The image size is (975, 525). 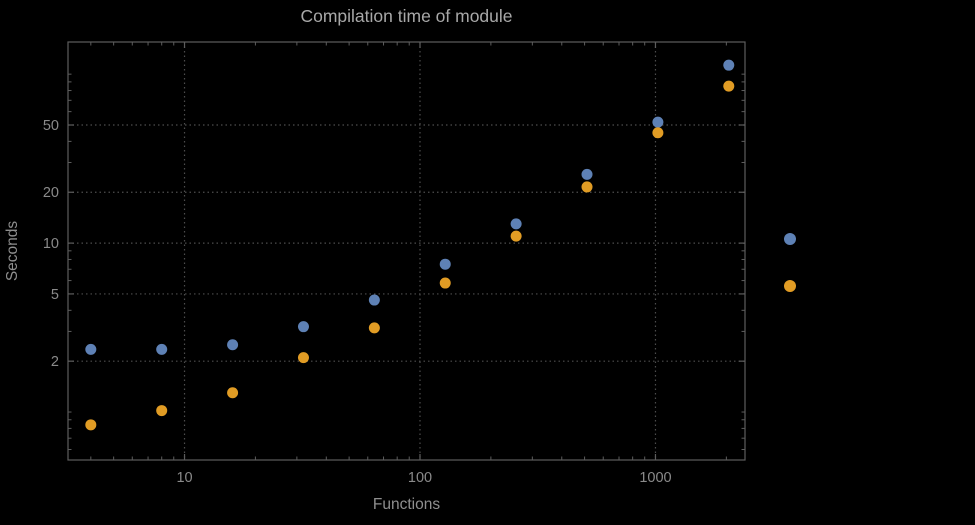 I want to click on data-point-series-1-x512, so click(x=587, y=174).